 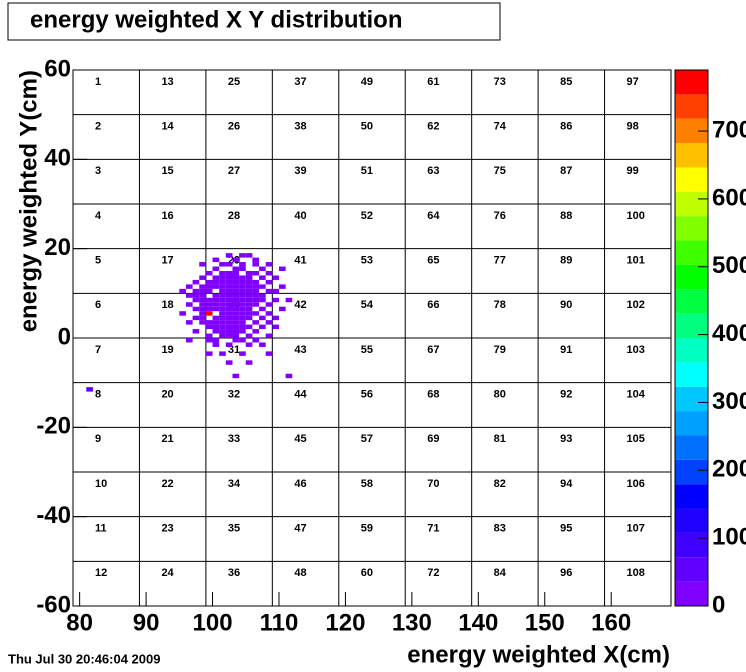 What do you see at coordinates (500, 171) in the screenshot?
I see `module-label: 75` at bounding box center [500, 171].